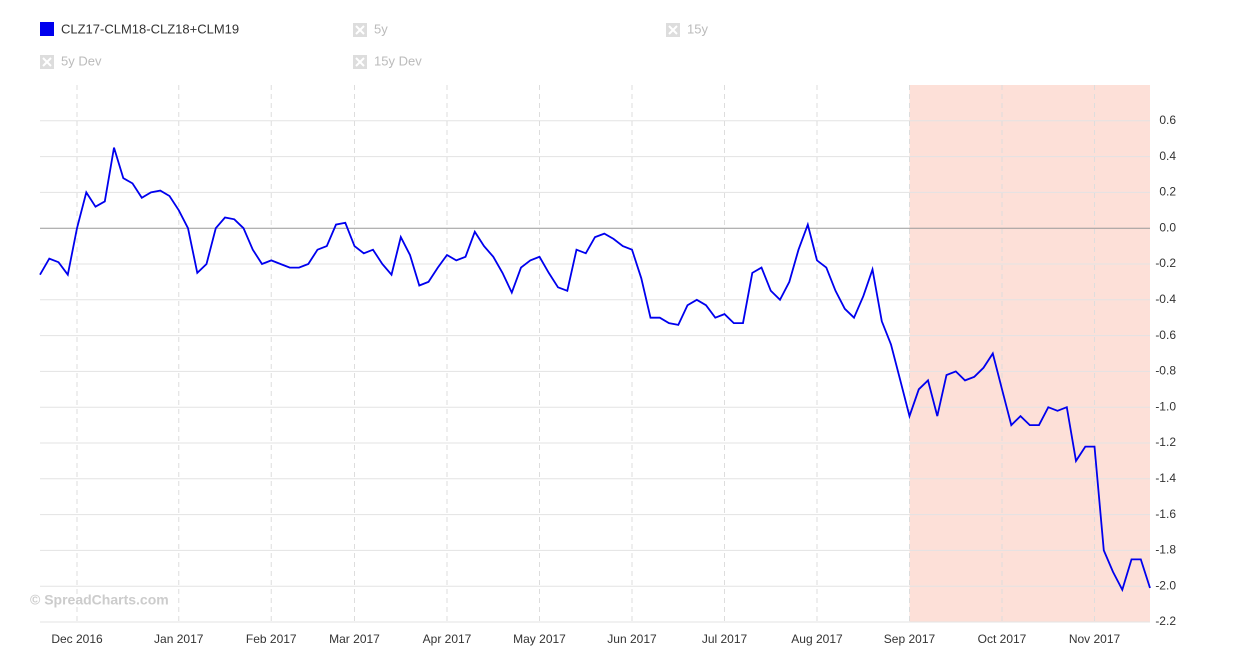 The image size is (1234, 665). What do you see at coordinates (77, 639) in the screenshot?
I see `x-tick-label: Dec 2016` at bounding box center [77, 639].